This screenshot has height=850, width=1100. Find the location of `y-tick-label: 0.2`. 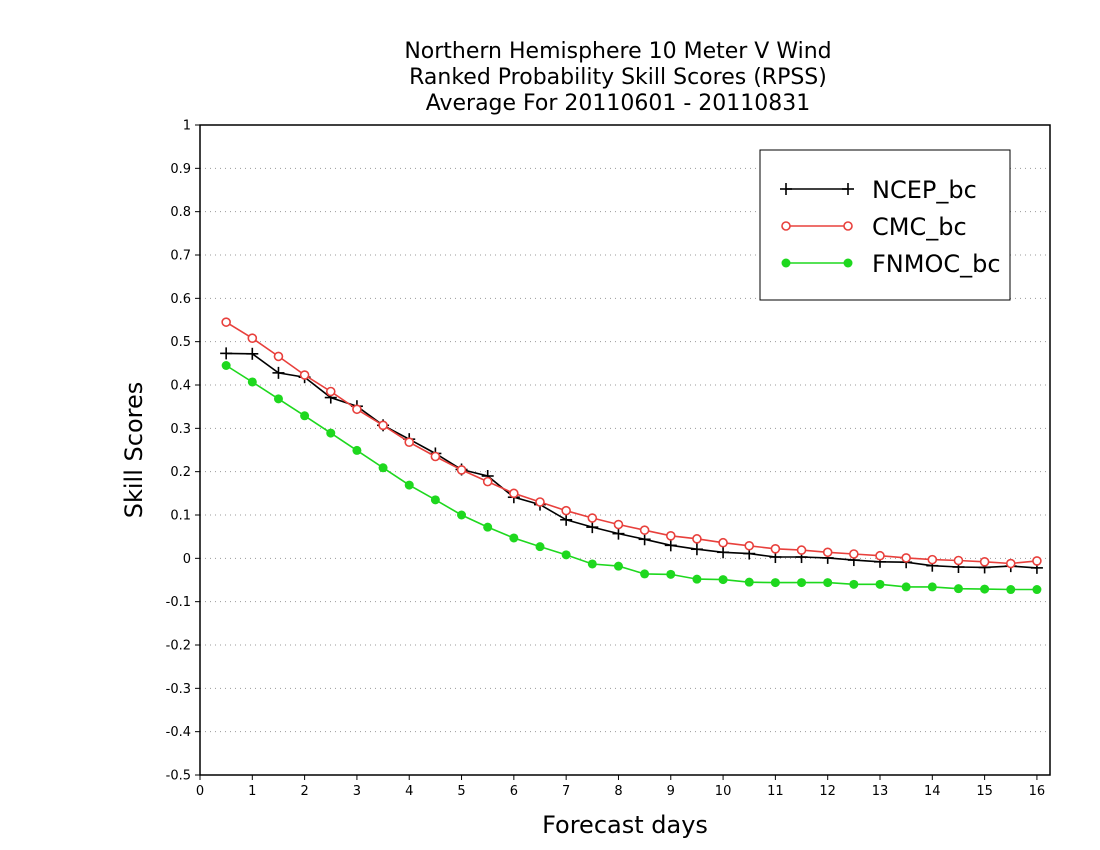

y-tick-label: 0.2 is located at coordinates (180, 472).